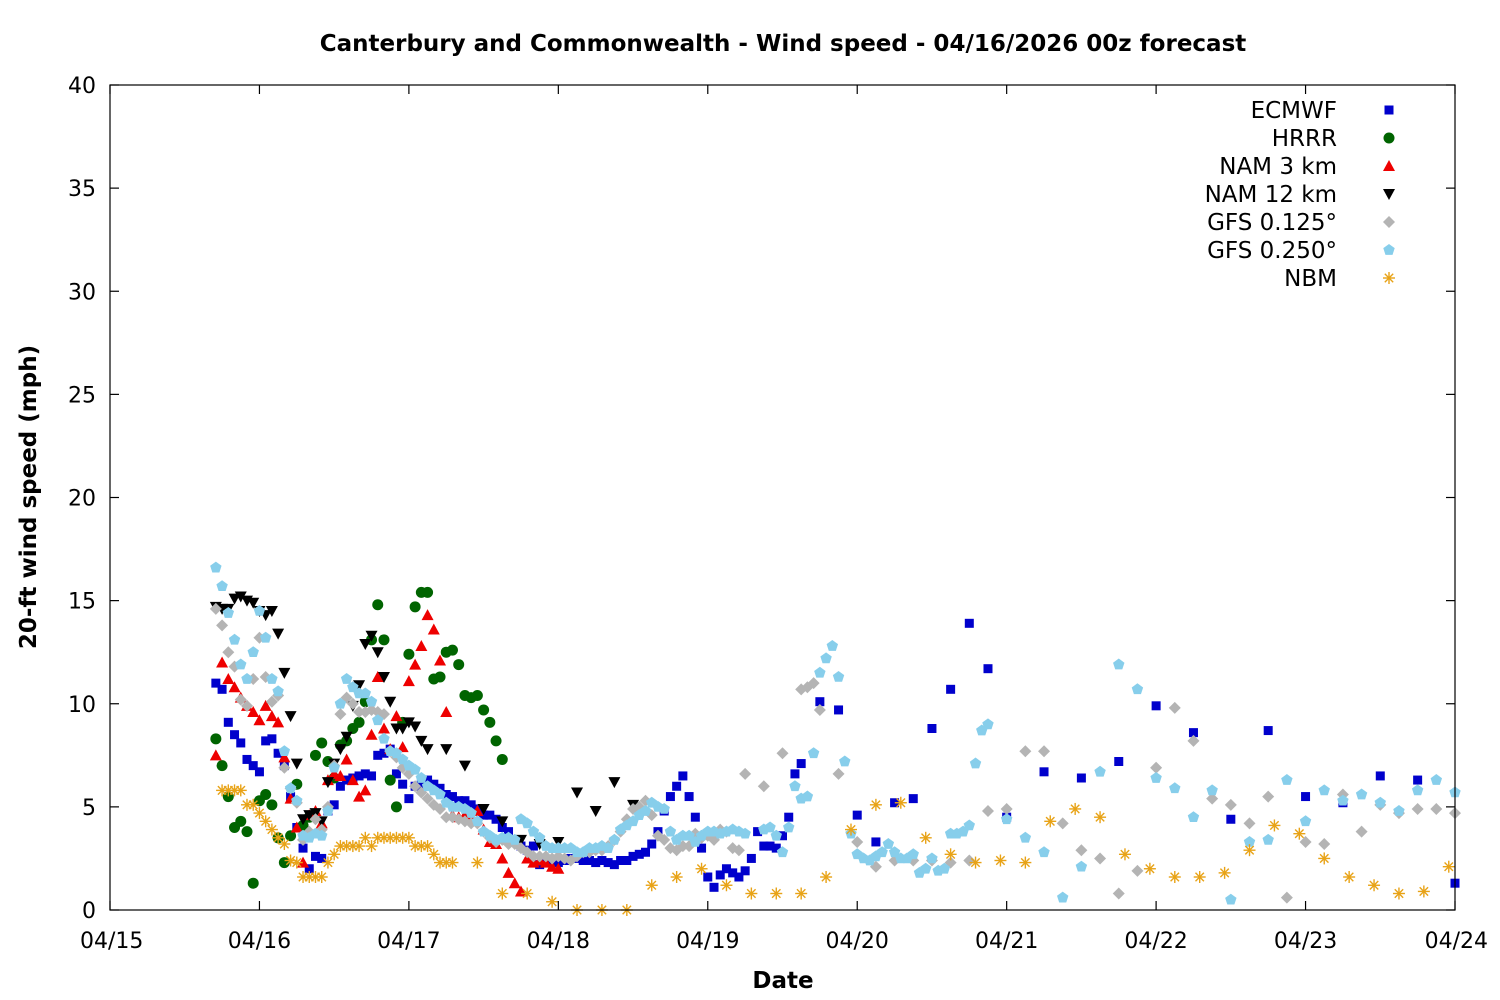  What do you see at coordinates (1310, 279) in the screenshot?
I see `legend-label: NBM` at bounding box center [1310, 279].